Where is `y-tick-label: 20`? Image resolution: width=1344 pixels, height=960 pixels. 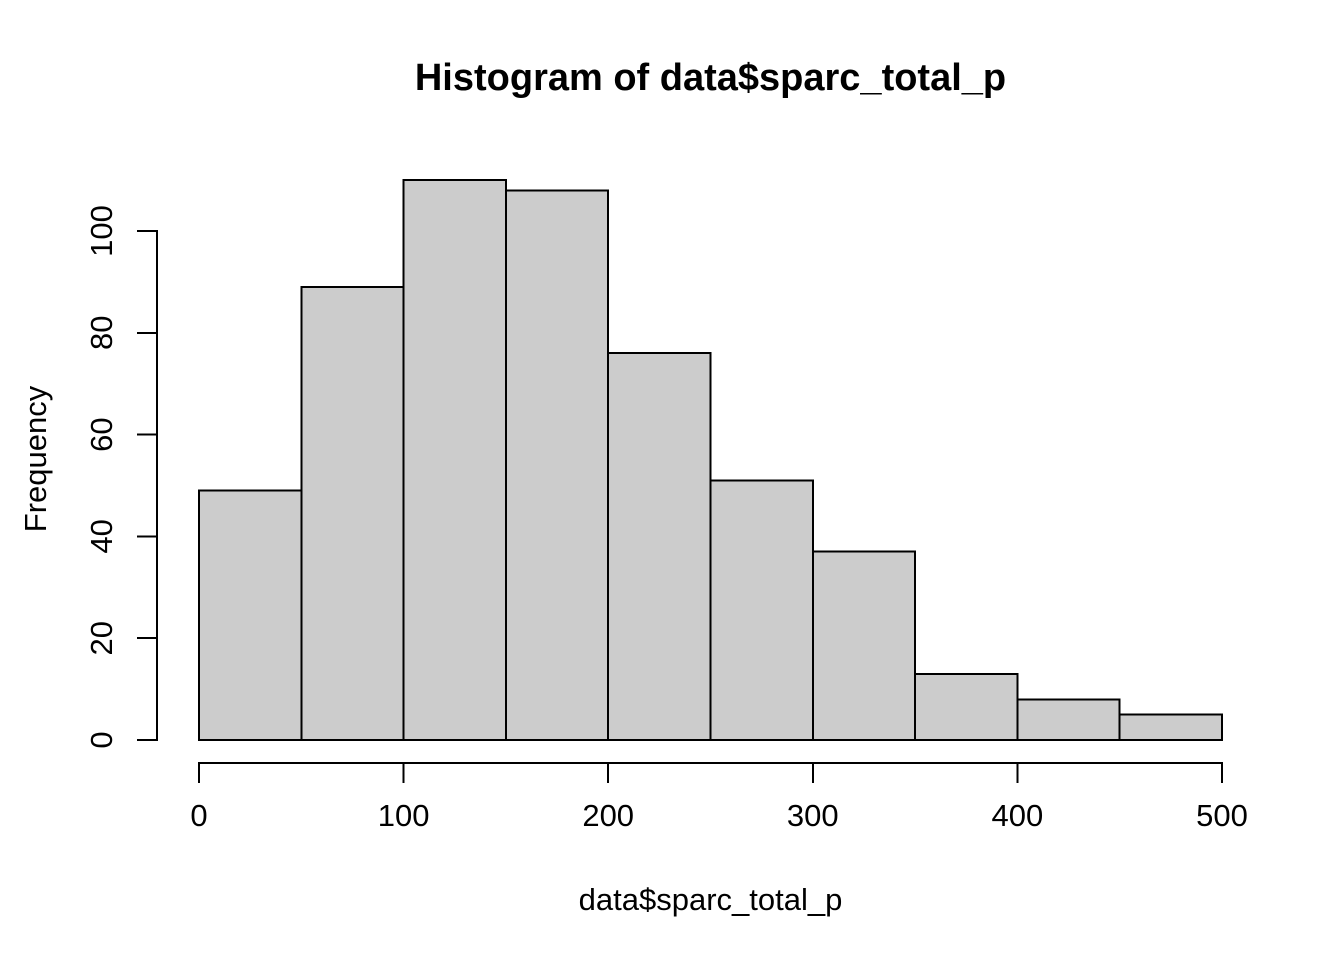
y-tick-label: 20 is located at coordinates (101, 638).